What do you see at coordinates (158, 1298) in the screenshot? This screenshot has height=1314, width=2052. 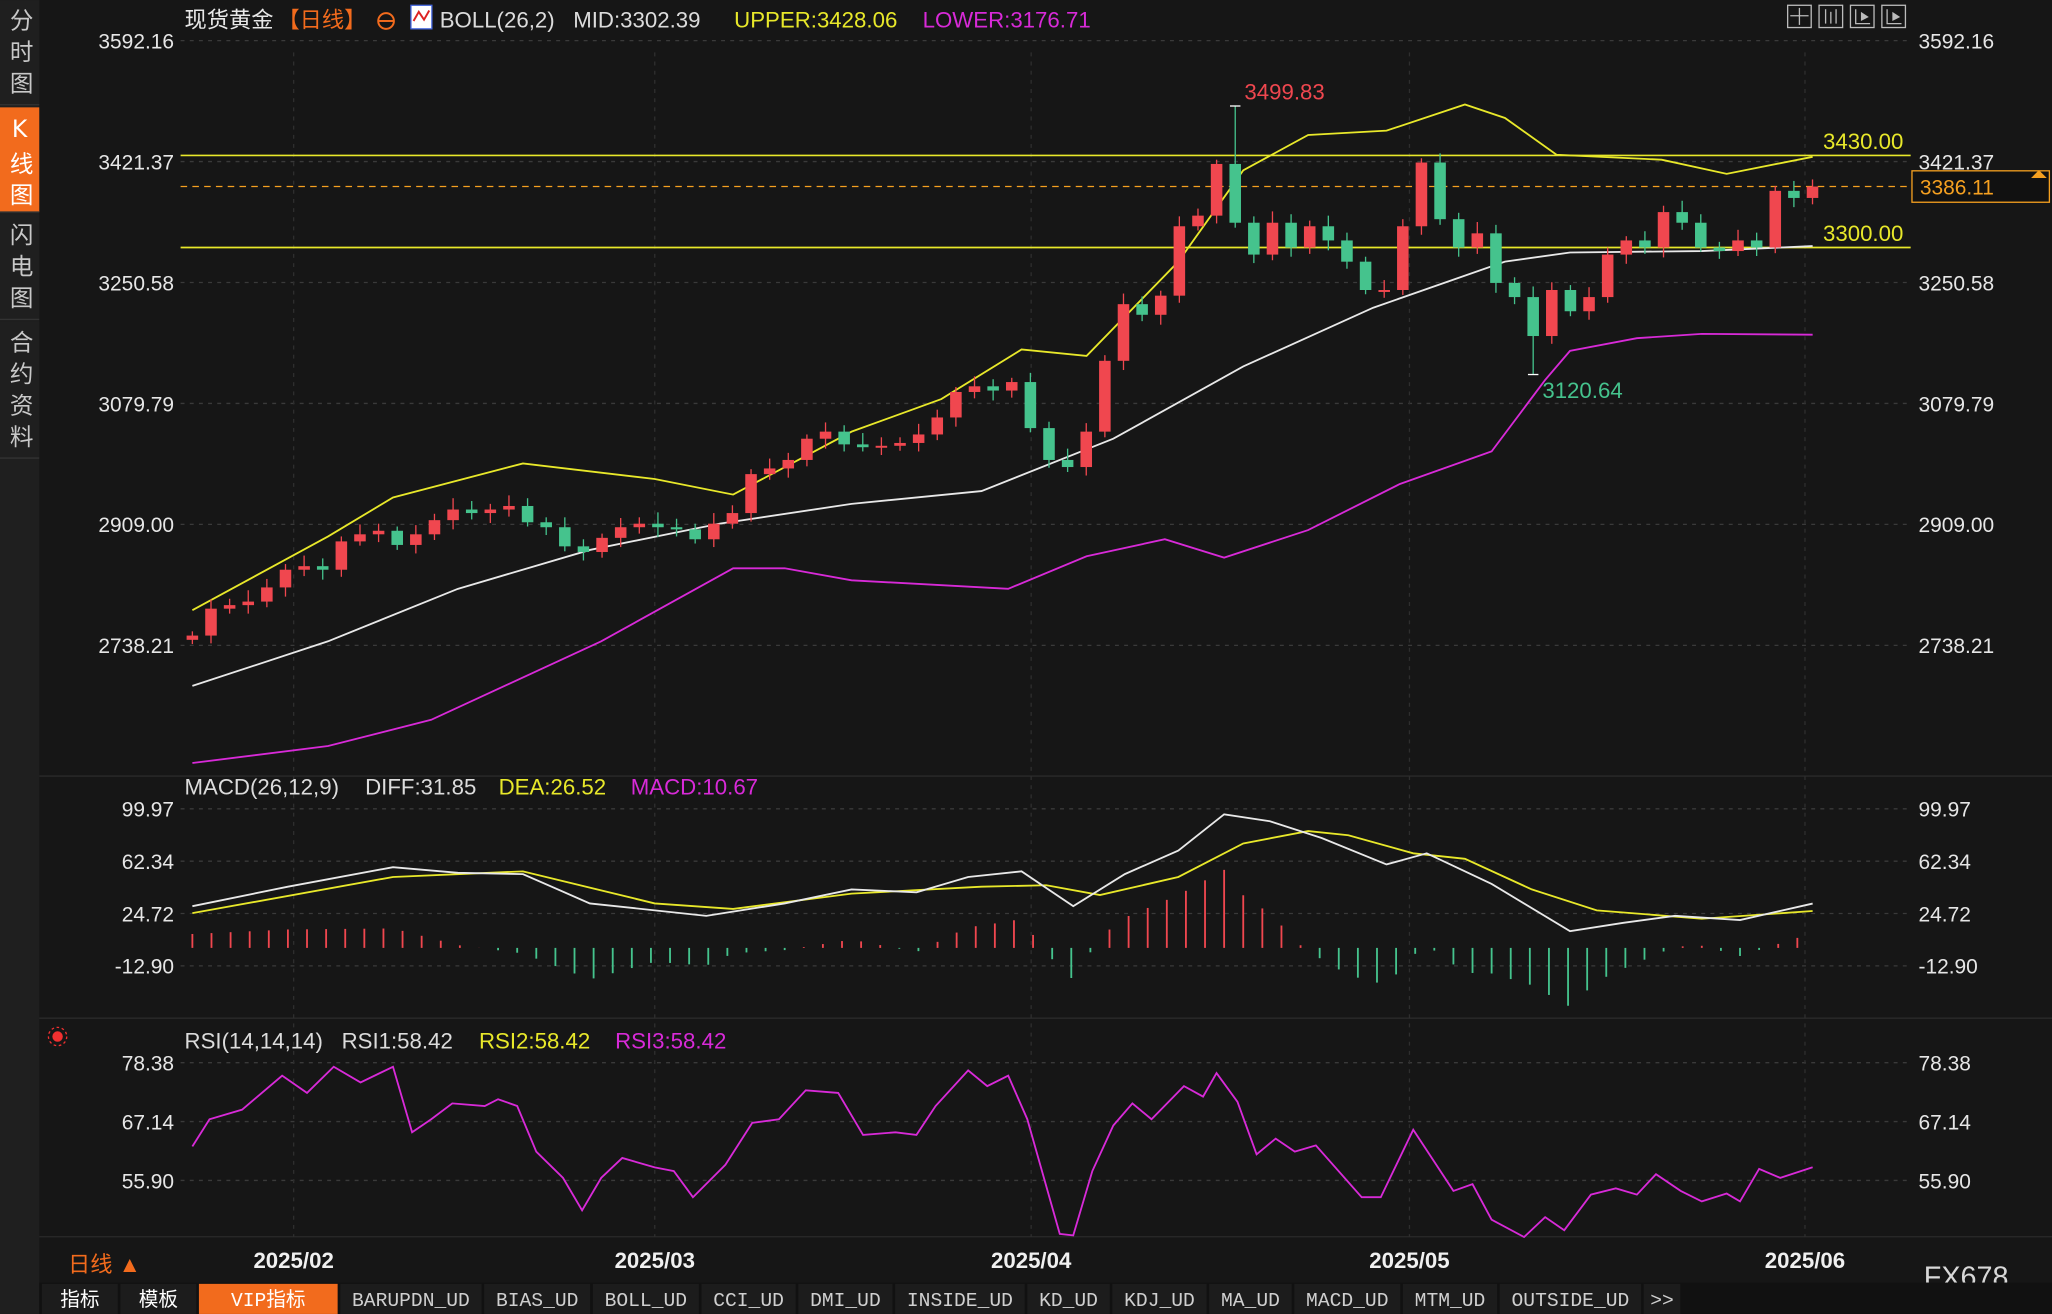 I see `tab--1: 模板` at bounding box center [158, 1298].